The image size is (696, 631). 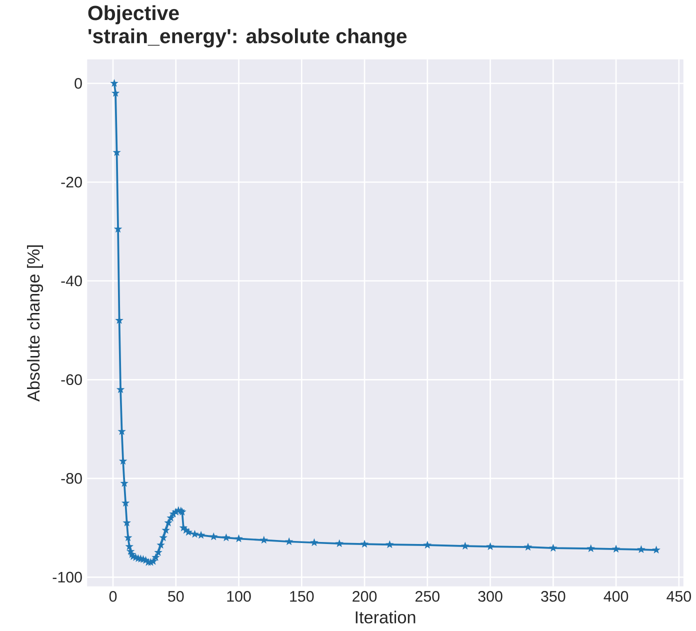 I want to click on y-axis-title: Absolute change [%], so click(x=35, y=323).